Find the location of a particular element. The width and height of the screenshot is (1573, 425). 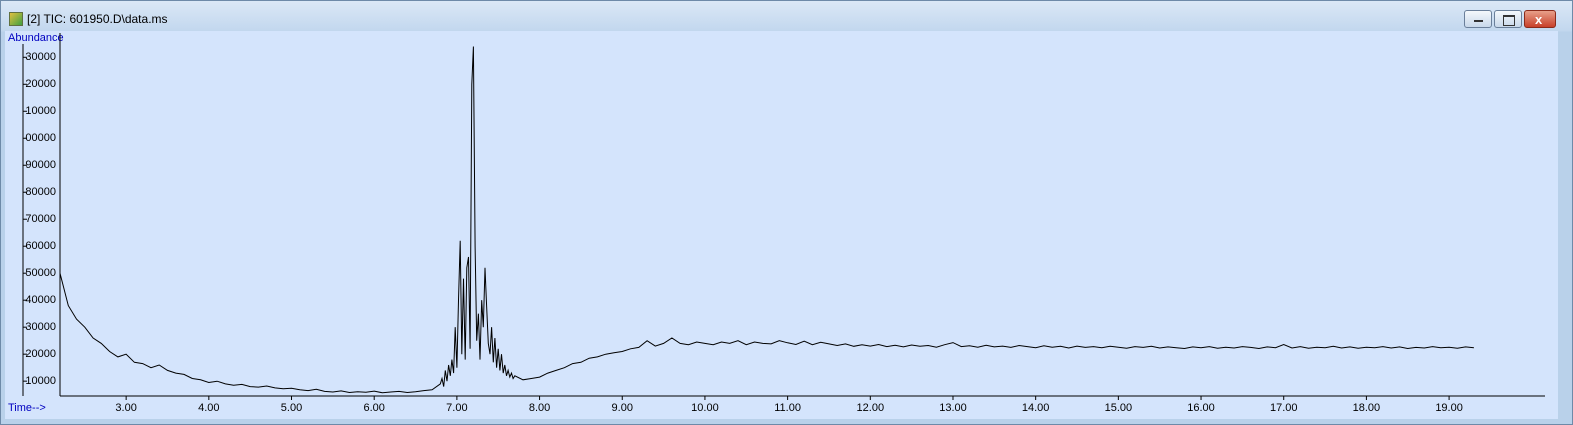

x-tick-label: 16.00 is located at coordinates (1201, 408).